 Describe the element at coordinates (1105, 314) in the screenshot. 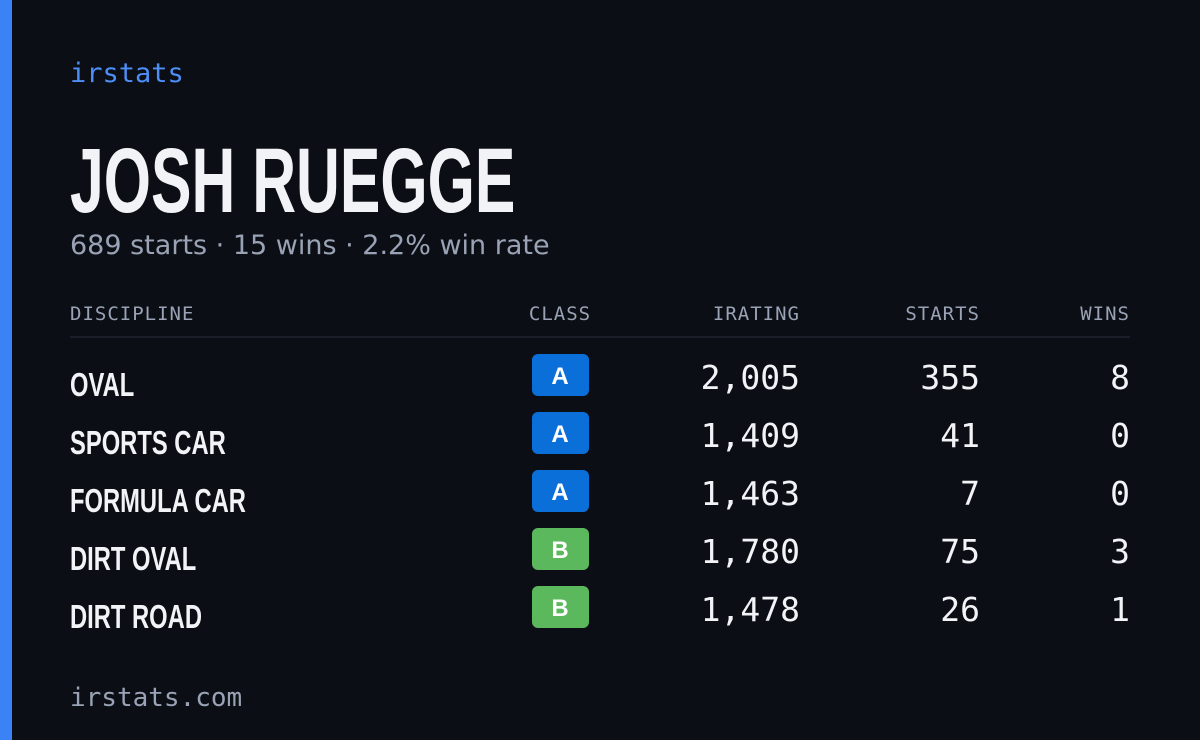

I see `column-header: WINS` at that location.